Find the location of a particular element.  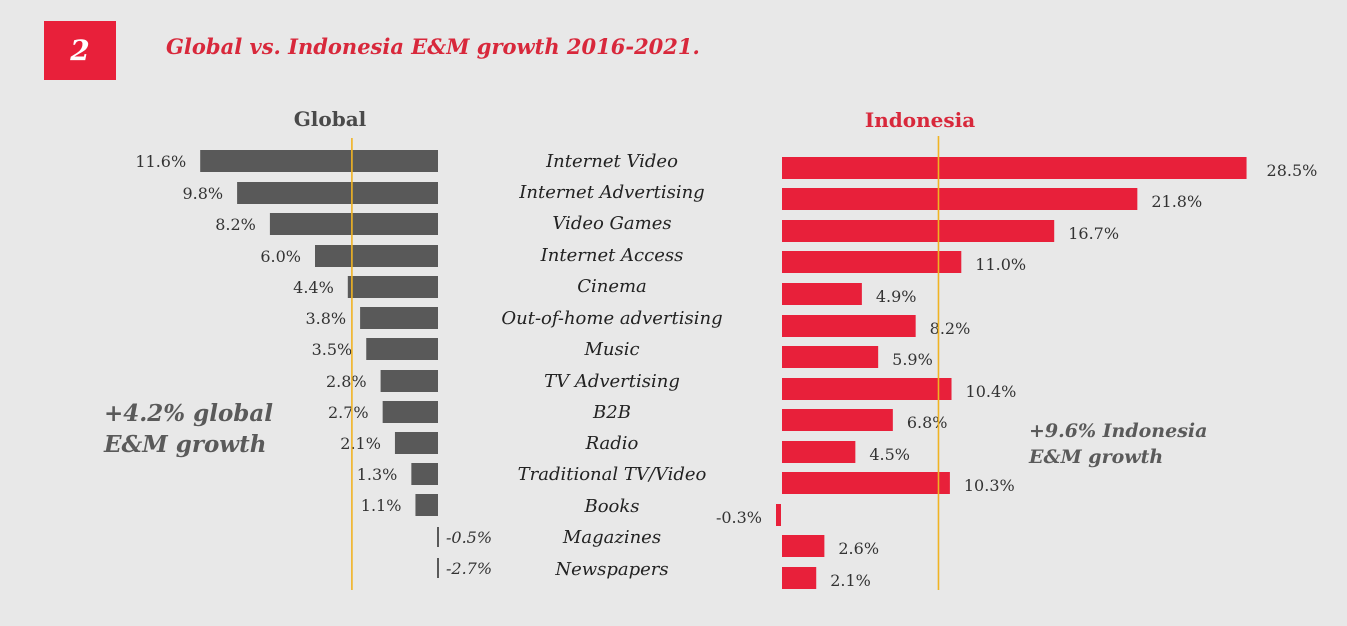

global-value-label: 4.4% is located at coordinates (313, 287).